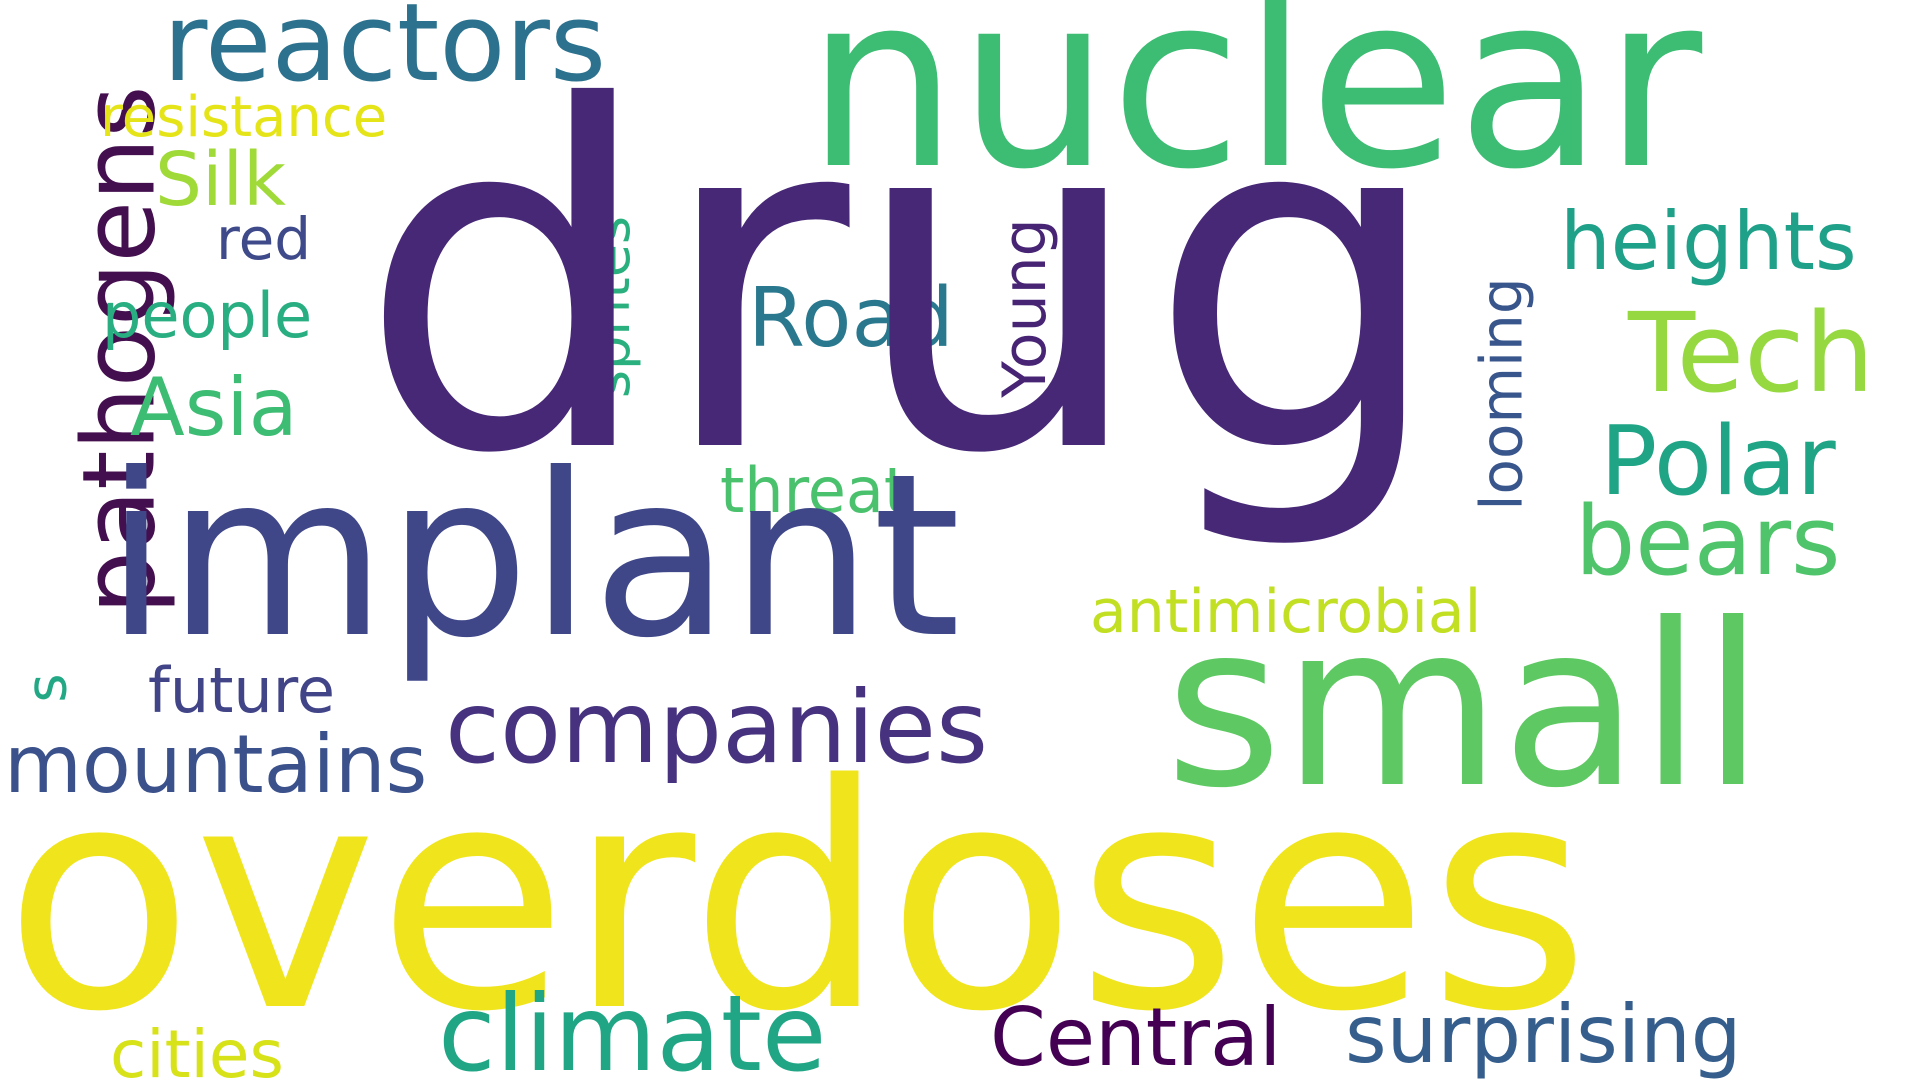 The width and height of the screenshot is (1920, 1080). I want to click on word-antimicrobial: antimicrobial, so click(1286, 612).